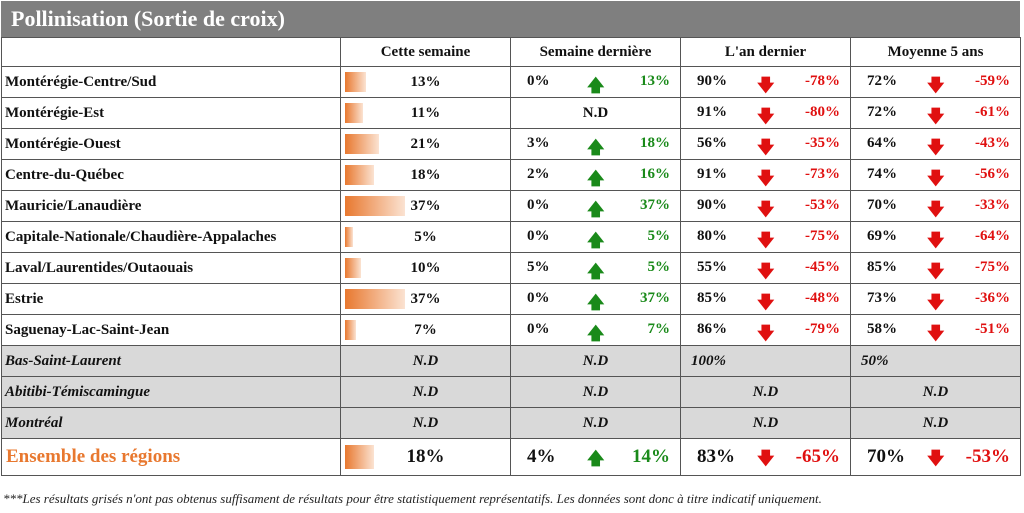 This screenshot has height=513, width=1024. I want to click on region-name: Montréal, so click(171, 423).